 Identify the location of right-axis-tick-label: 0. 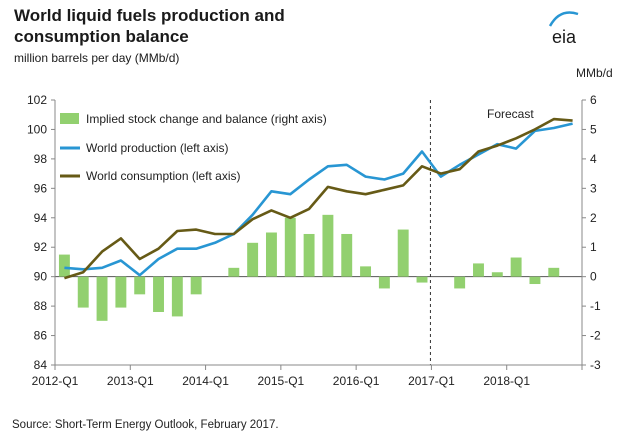
(593, 277).